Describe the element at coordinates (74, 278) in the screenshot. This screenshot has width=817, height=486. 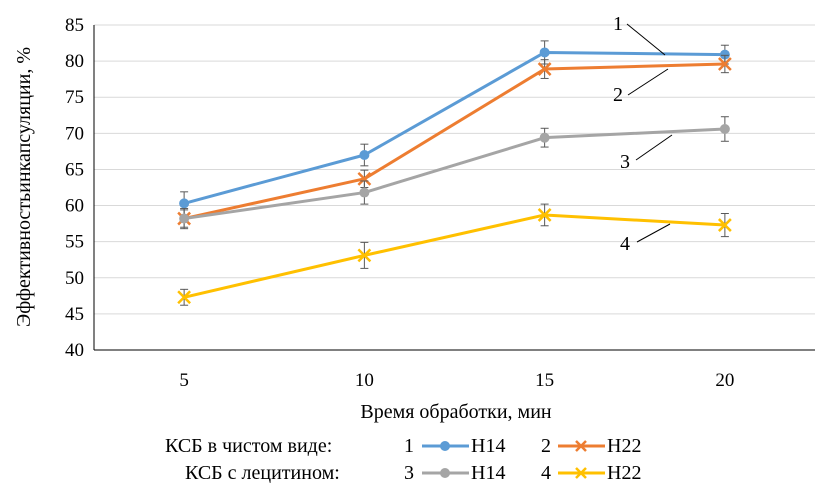
I see `y-tick-label: 50` at that location.